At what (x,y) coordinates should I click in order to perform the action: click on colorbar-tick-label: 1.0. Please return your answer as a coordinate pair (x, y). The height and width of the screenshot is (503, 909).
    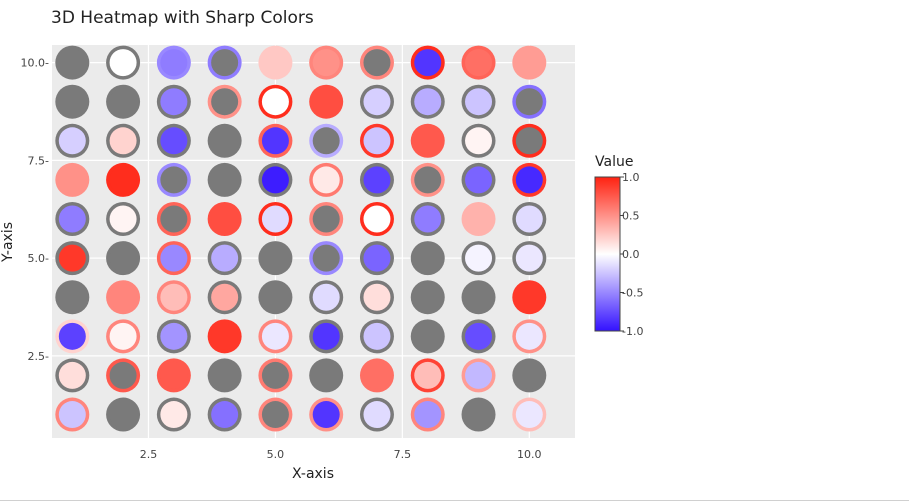
    Looking at the image, I should click on (631, 177).